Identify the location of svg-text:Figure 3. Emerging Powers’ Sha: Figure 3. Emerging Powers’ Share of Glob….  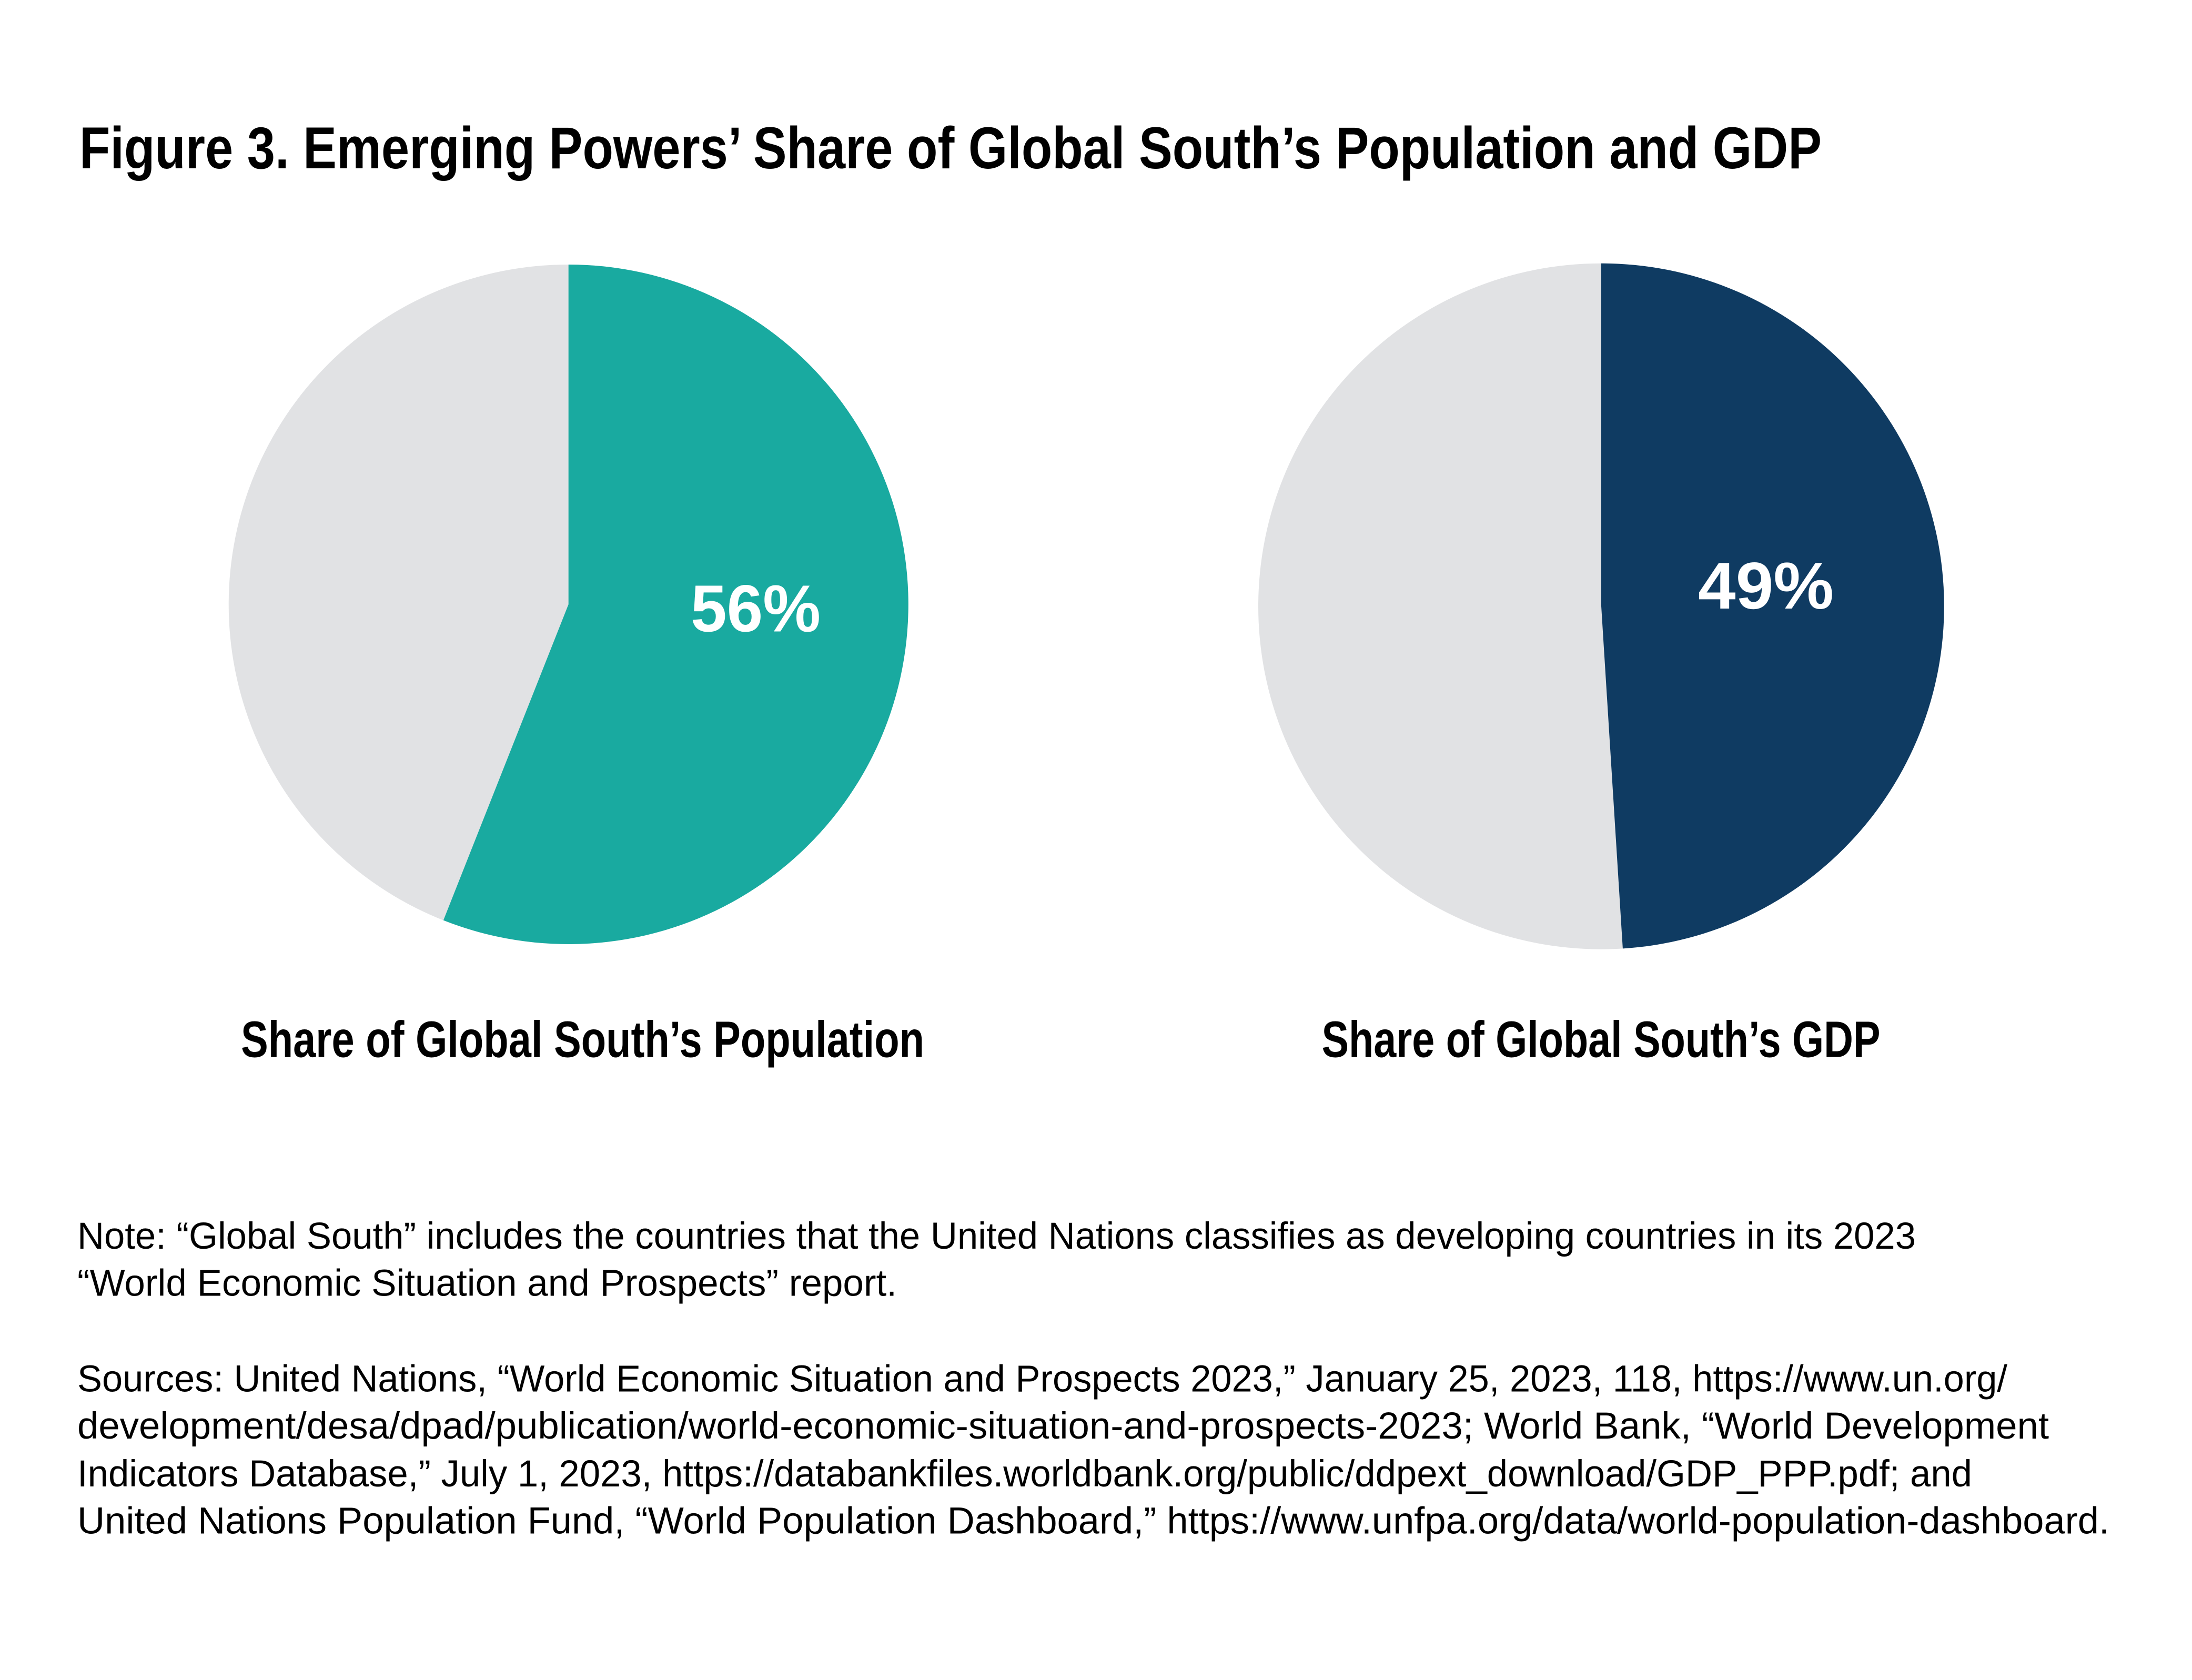
(950, 148).